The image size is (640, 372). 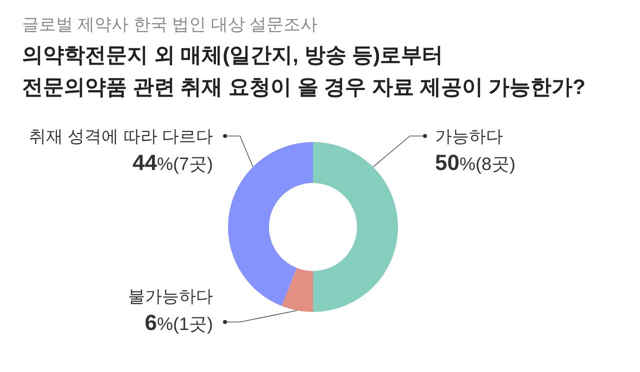 I want to click on slice-label: 불가능하다, so click(x=170, y=296).